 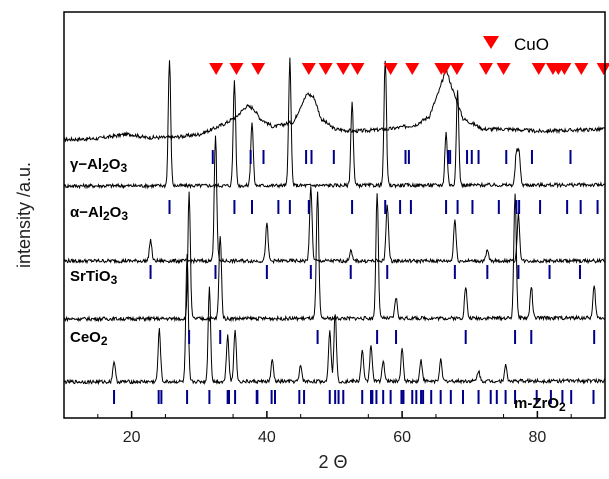 What do you see at coordinates (89, 338) in the screenshot?
I see `sample-label-ceo2: CeO2` at bounding box center [89, 338].